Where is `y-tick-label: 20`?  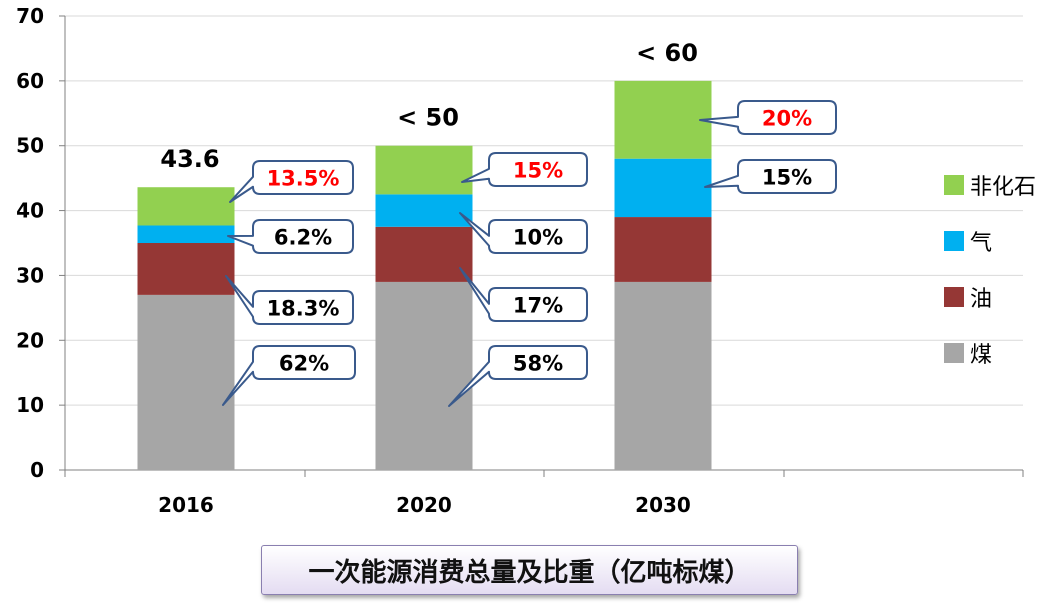 y-tick-label: 20 is located at coordinates (30, 340).